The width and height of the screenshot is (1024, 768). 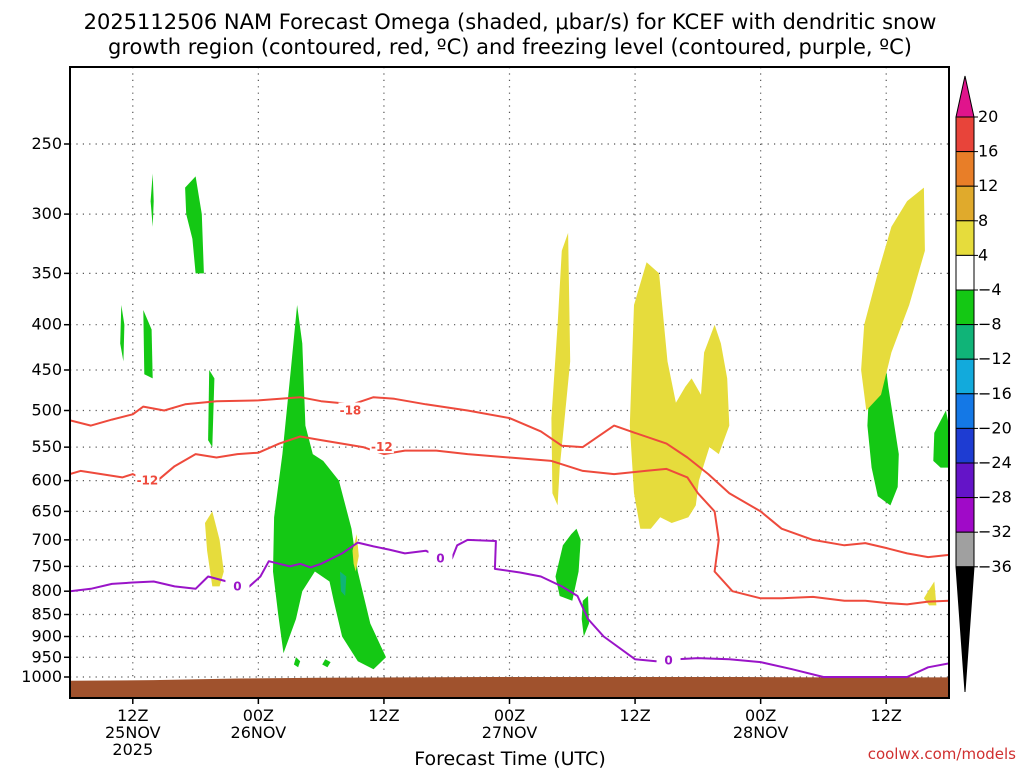 I want to click on freezing-level-label-3-bg, so click(x=668, y=659).